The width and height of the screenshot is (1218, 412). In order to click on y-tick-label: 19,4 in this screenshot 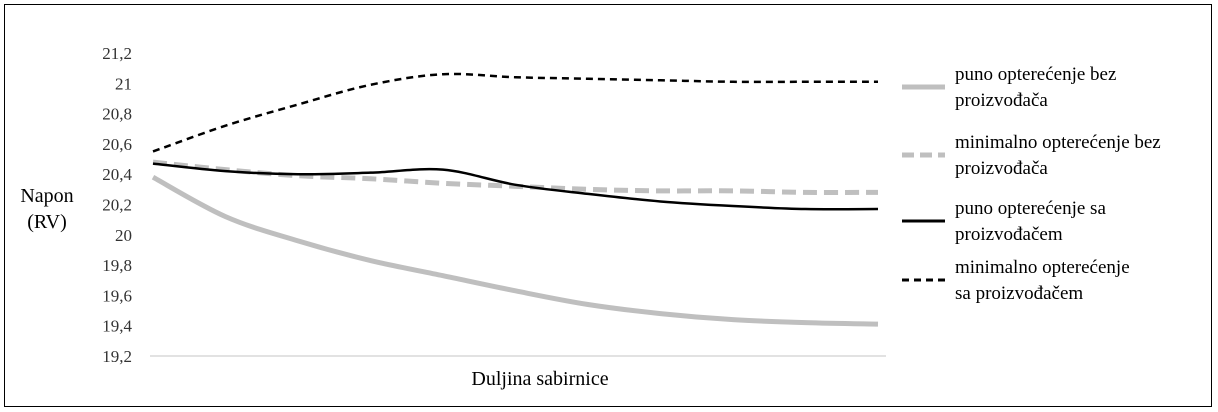, I will do `click(117, 326)`.